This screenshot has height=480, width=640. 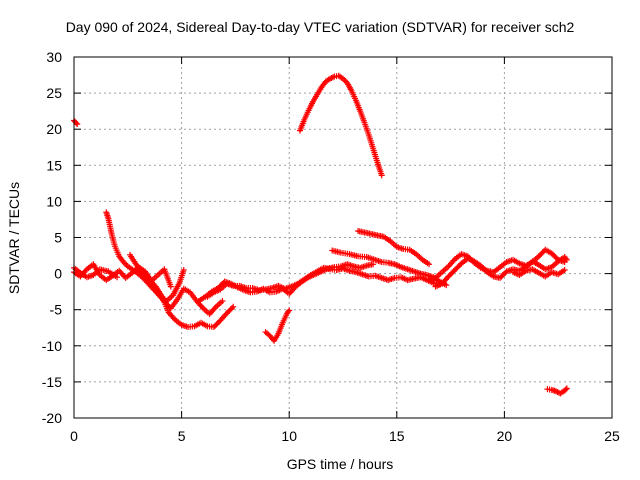 What do you see at coordinates (52, 418) in the screenshot?
I see `y-tick-label: -20` at bounding box center [52, 418].